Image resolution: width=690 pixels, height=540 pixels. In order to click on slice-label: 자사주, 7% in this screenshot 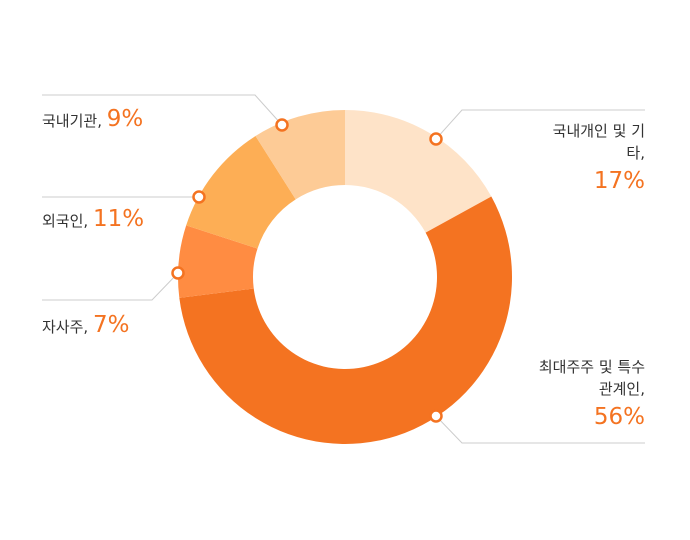, I will do `click(85, 326)`.